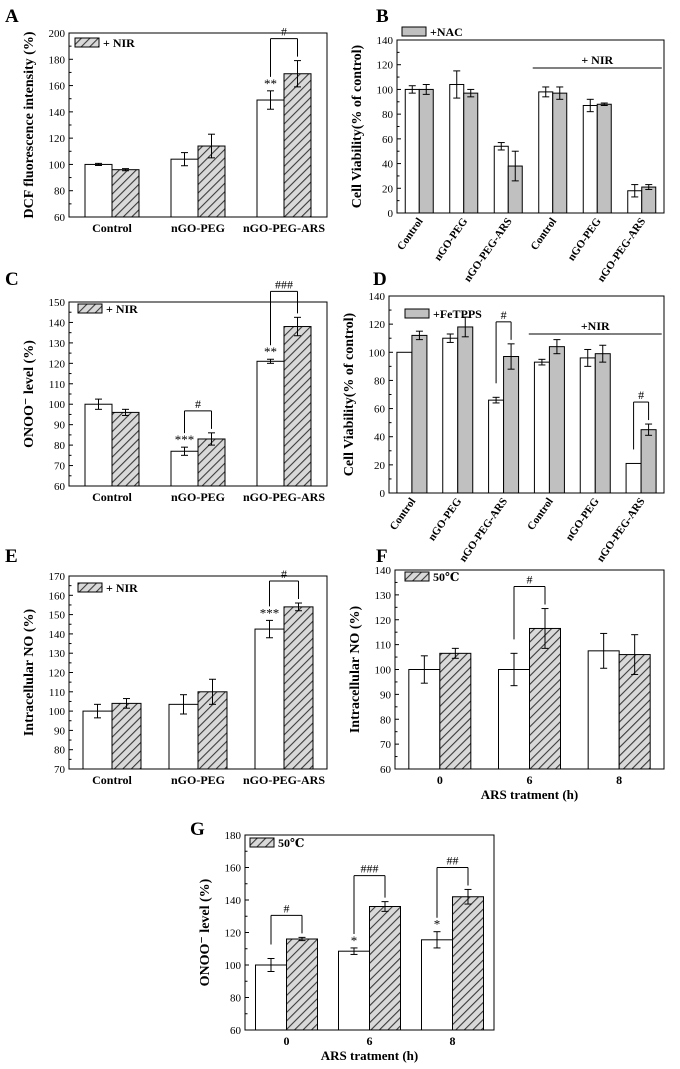 The height and width of the screenshot is (1069, 680). Describe the element at coordinates (233, 836) in the screenshot. I see `y-tick-label: 180` at that location.